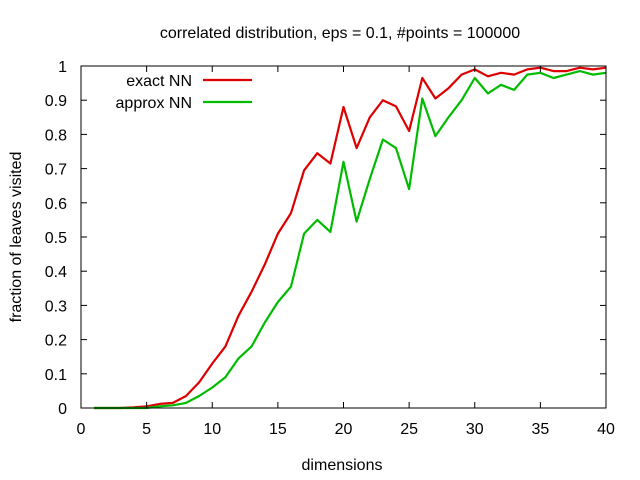 This screenshot has width=640, height=480. I want to click on y-tick-label: 0.5, so click(56, 238).